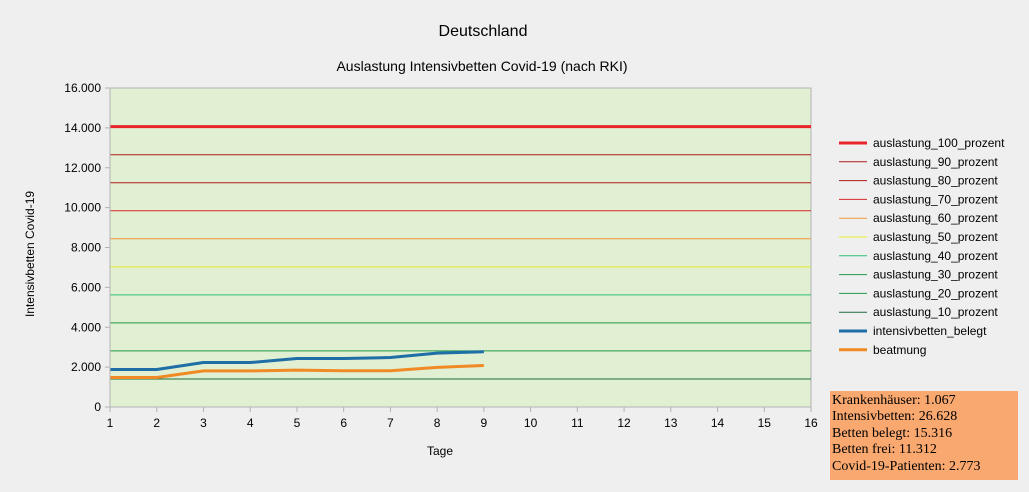  What do you see at coordinates (86, 248) in the screenshot?
I see `y-tick-label: 8.000` at bounding box center [86, 248].